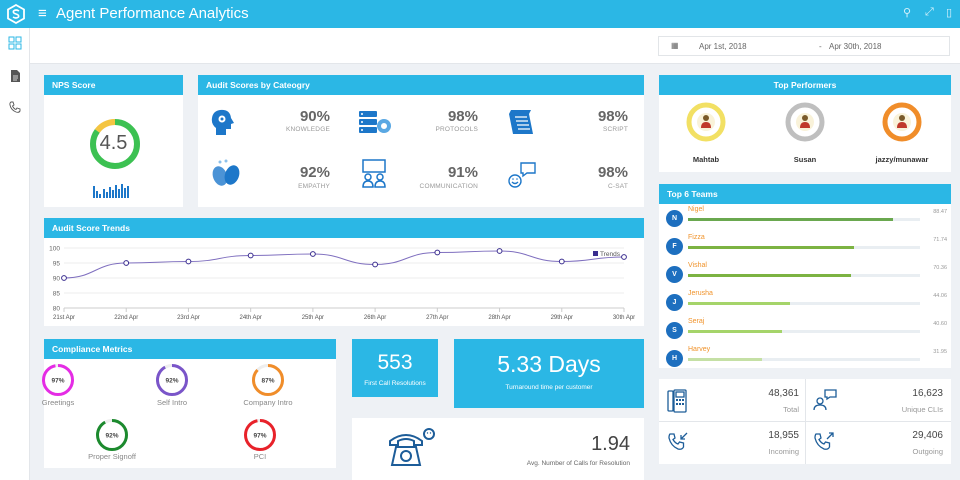 The height and width of the screenshot is (480, 960). Describe the element at coordinates (499, 318) in the screenshot. I see `x-tick-label: 28th Apr` at that location.